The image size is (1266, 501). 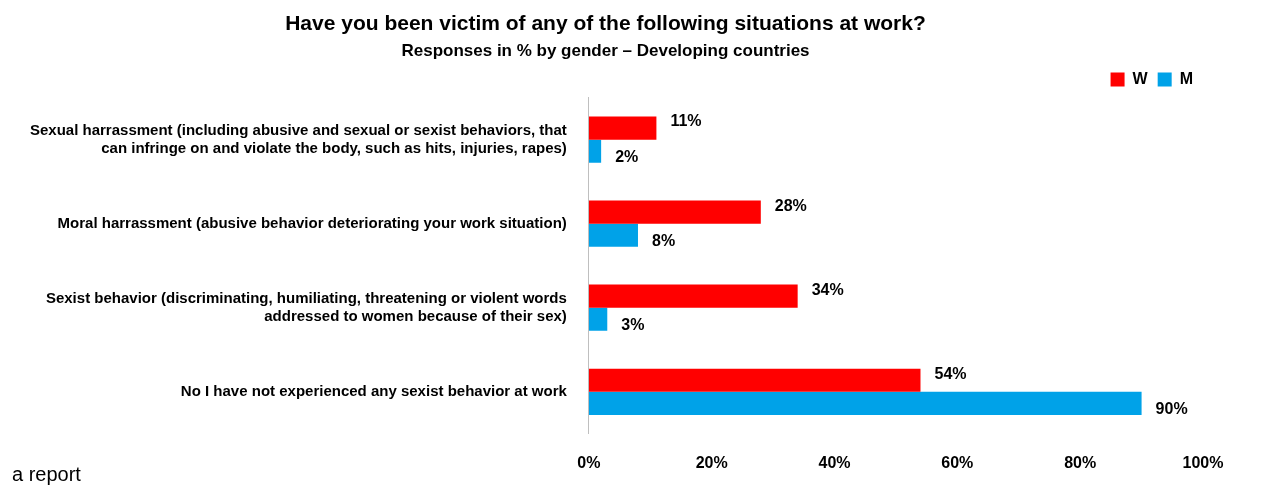 I want to click on y-tick-label: Sexist behavior (discriminating, humiliating, threatening or violent words addressed to women because of their sex), so click(x=306, y=306).